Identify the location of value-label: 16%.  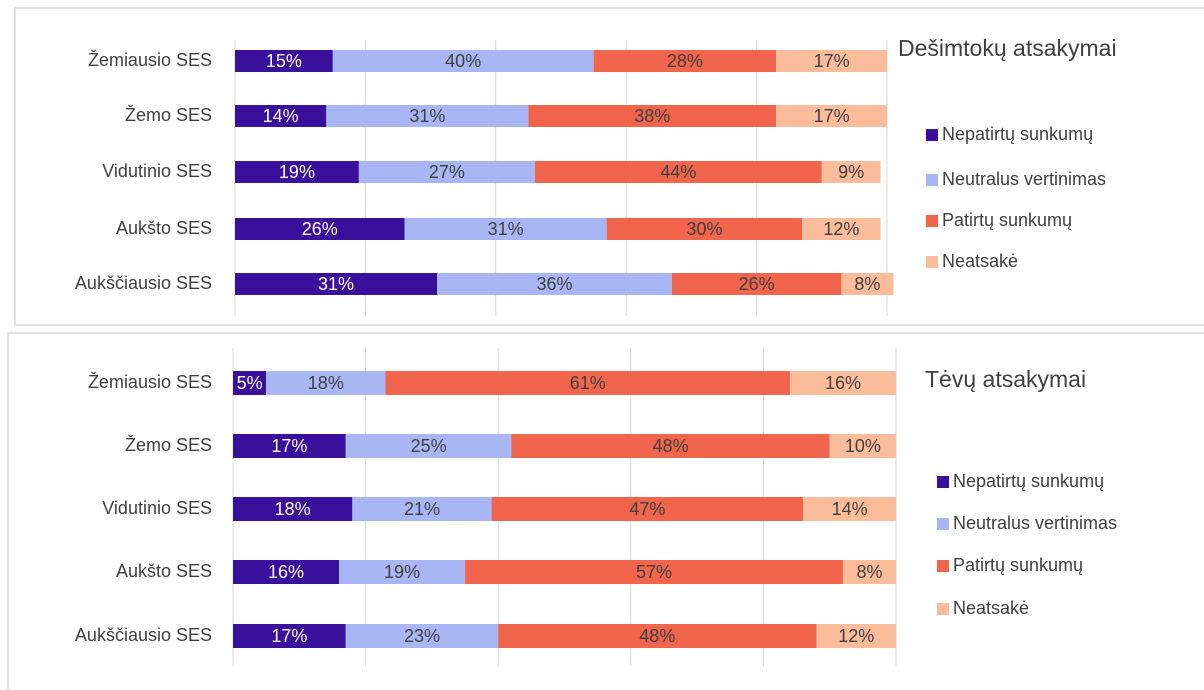
(286, 572).